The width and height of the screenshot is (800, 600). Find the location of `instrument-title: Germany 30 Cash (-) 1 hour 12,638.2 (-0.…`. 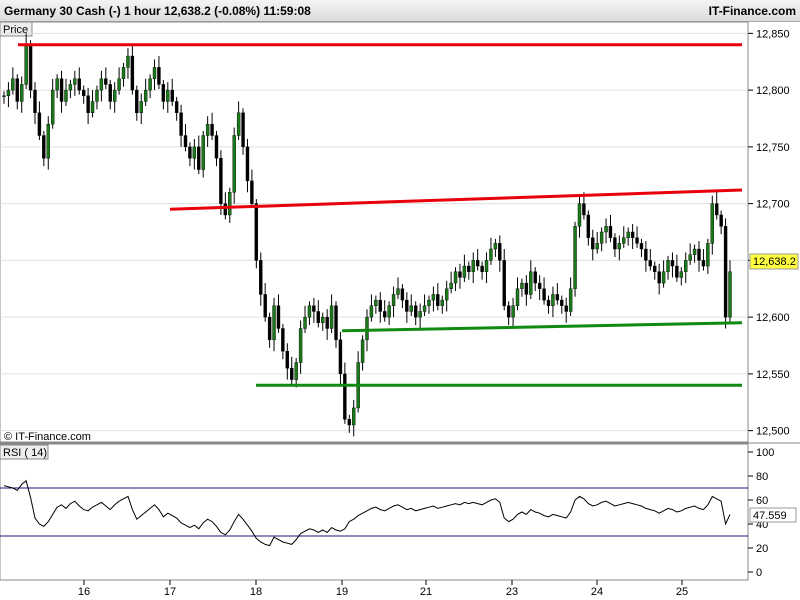

instrument-title: Germany 30 Cash (-) 1 hour 12,638.2 (-0.… is located at coordinates (157, 11).